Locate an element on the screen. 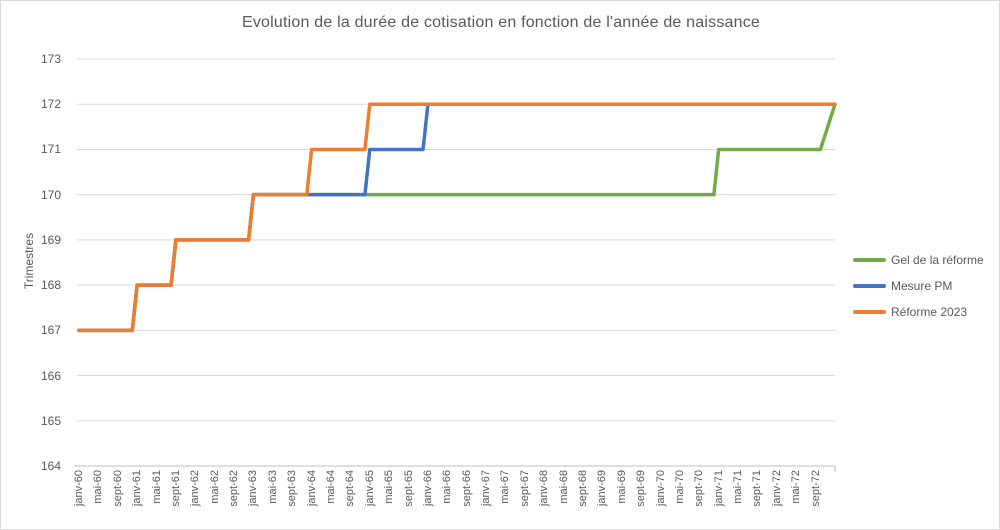 This screenshot has width=1000, height=530. legend-item: Réforme 2023 is located at coordinates (918, 312).